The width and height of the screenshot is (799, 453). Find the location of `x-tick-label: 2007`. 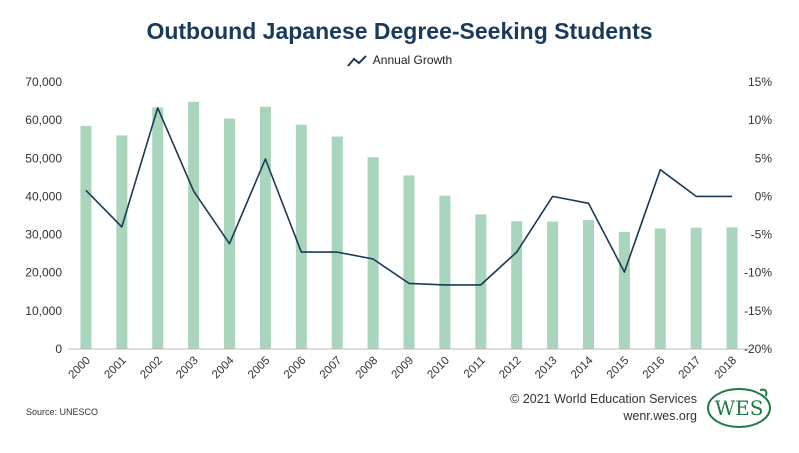

x-tick-label: 2007 is located at coordinates (331, 368).